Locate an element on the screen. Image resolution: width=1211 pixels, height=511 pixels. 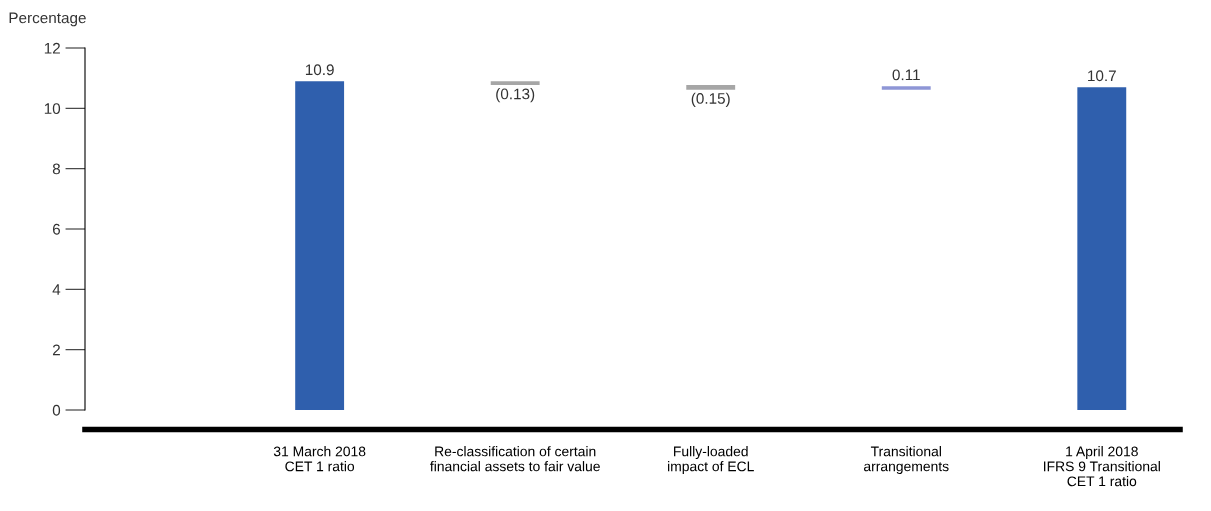
y-tick-label: 8 is located at coordinates (56, 169).